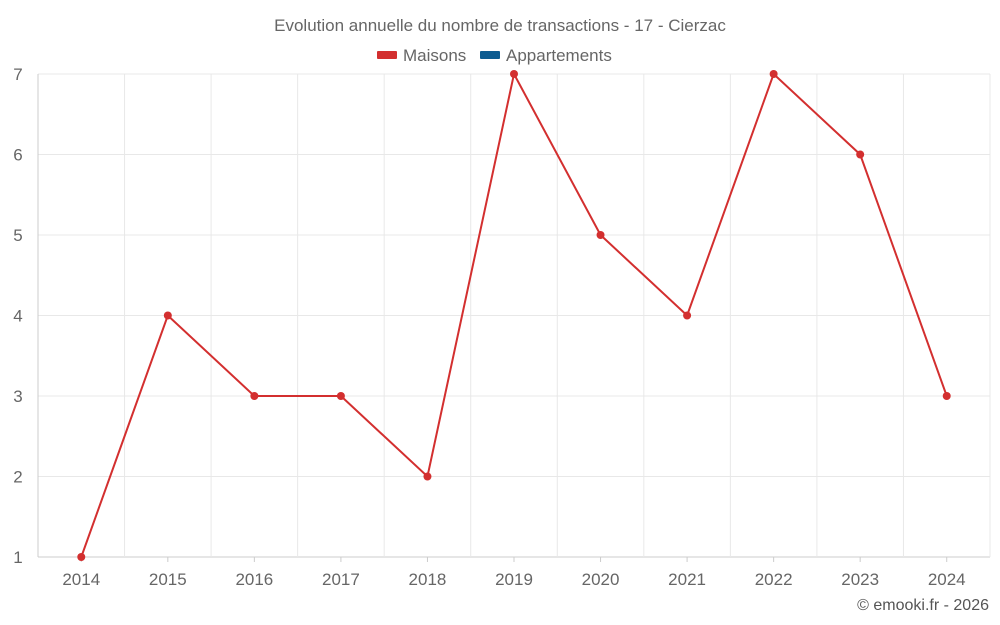 Image resolution: width=1000 pixels, height=625 pixels. I want to click on legend: Maisons Appartements, so click(494, 55).